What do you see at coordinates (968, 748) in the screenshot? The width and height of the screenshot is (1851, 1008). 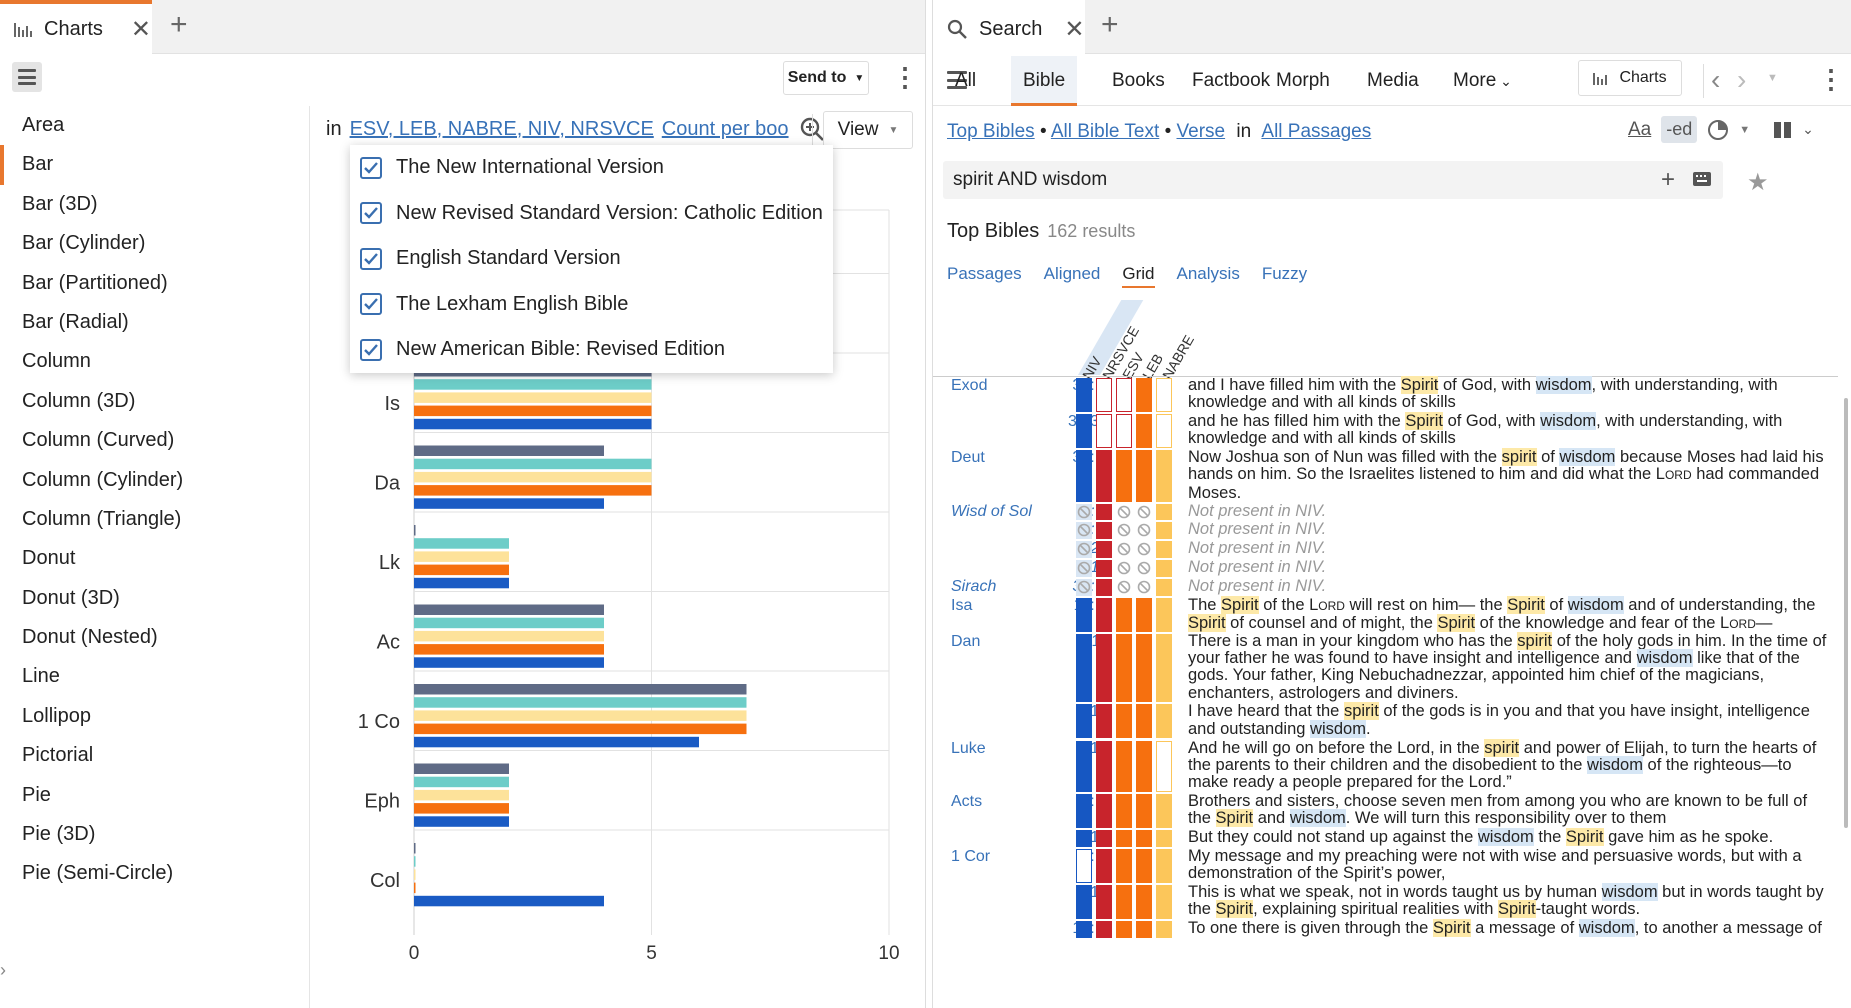 I see `book-name: Luke` at bounding box center [968, 748].